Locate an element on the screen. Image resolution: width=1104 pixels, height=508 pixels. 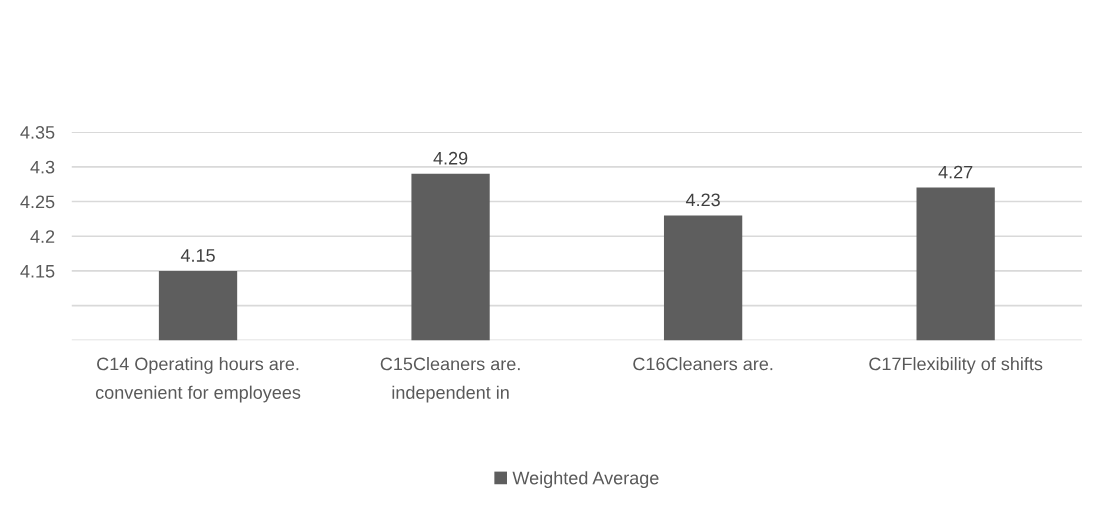
data-label: 4.29 is located at coordinates (450, 158).